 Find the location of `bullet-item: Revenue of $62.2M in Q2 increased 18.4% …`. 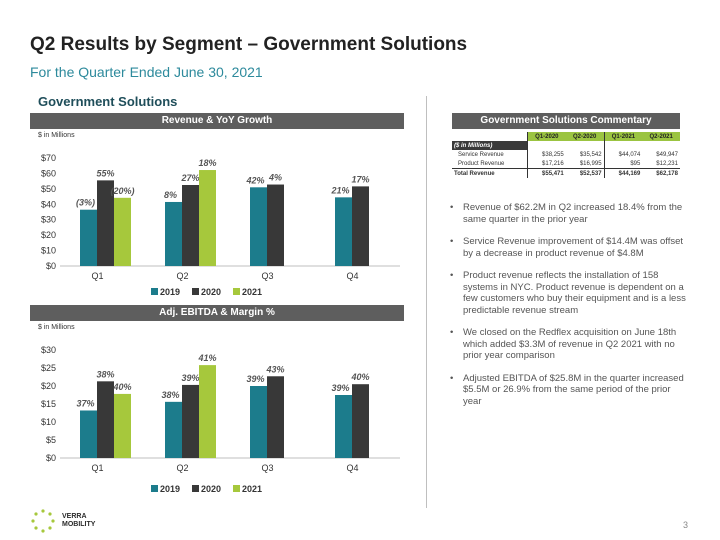

bullet-item: Revenue of $62.2M in Q2 increased 18.4% … is located at coordinates (568, 213).